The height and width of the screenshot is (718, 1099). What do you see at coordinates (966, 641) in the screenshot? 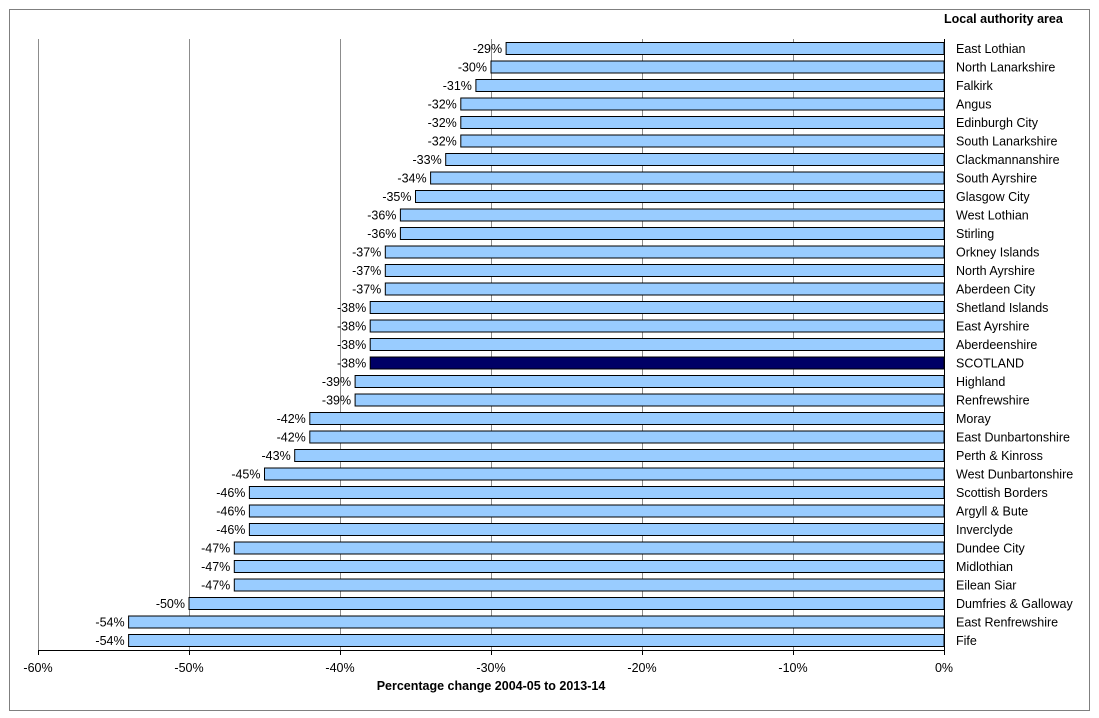
I see `category-label: Fife` at bounding box center [966, 641].